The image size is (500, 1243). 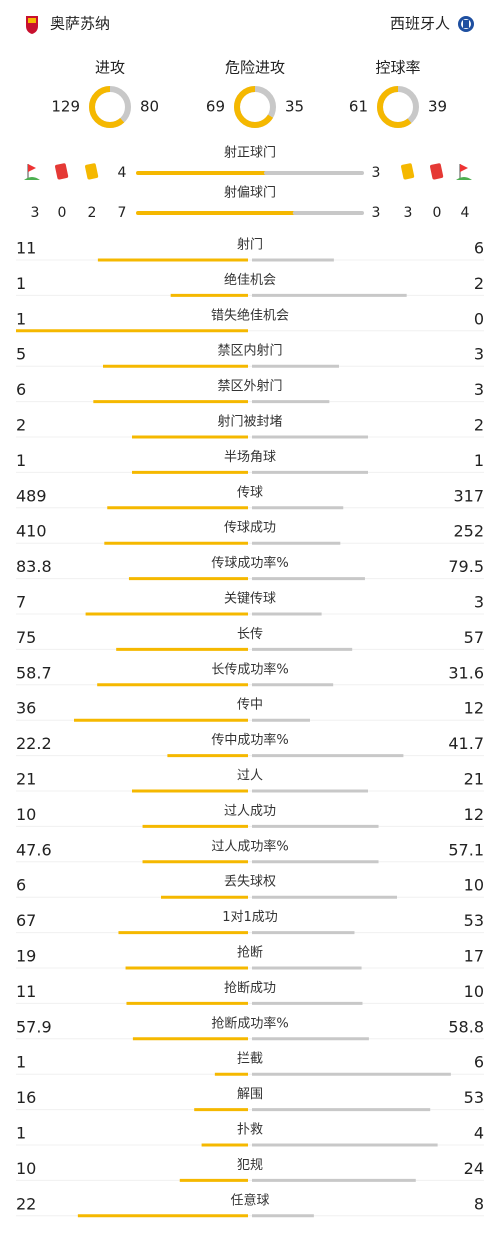 I want to click on home-value: 57.9, so click(x=34, y=1026).